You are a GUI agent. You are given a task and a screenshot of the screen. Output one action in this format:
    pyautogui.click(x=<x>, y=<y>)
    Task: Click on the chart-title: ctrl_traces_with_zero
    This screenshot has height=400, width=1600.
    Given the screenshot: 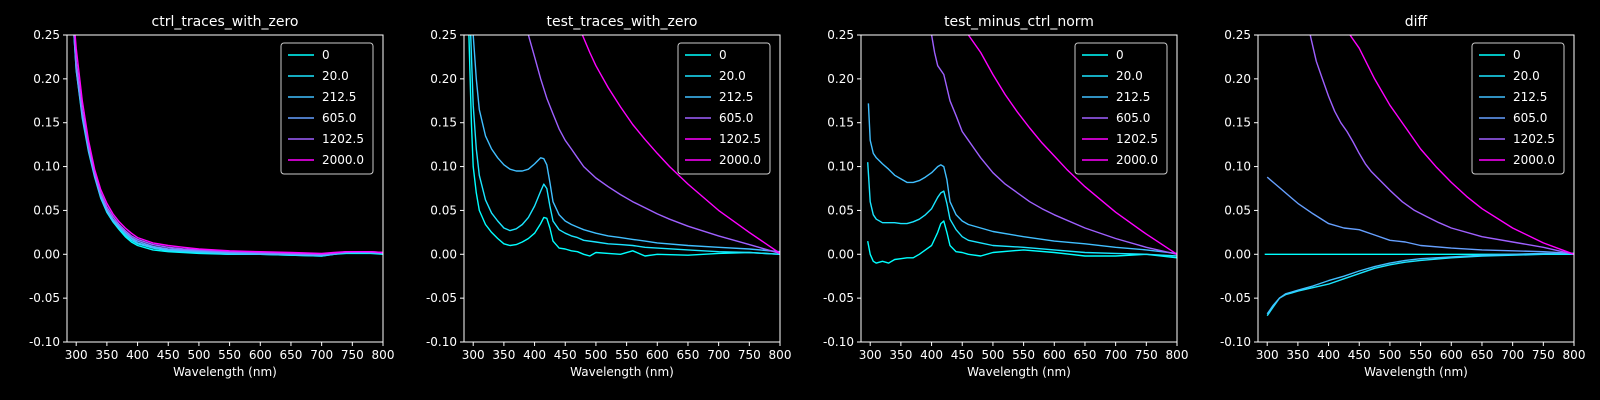 What is the action you would take?
    pyautogui.click(x=225, y=22)
    